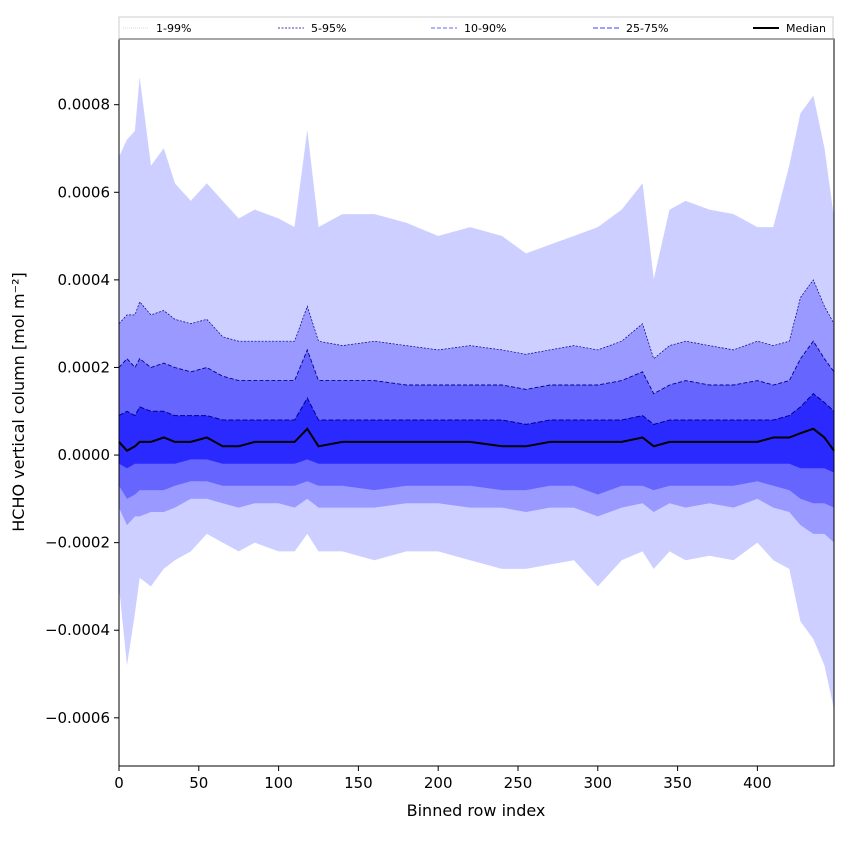 The height and width of the screenshot is (850, 850). Describe the element at coordinates (476, 367) in the screenshot. I see `band-p10-90-upper-line` at that location.